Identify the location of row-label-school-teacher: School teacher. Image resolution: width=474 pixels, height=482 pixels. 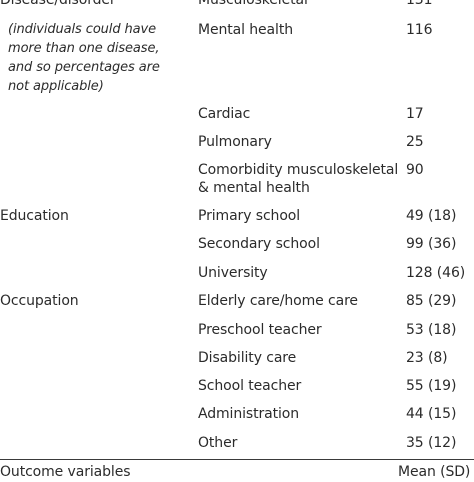
(250, 386).